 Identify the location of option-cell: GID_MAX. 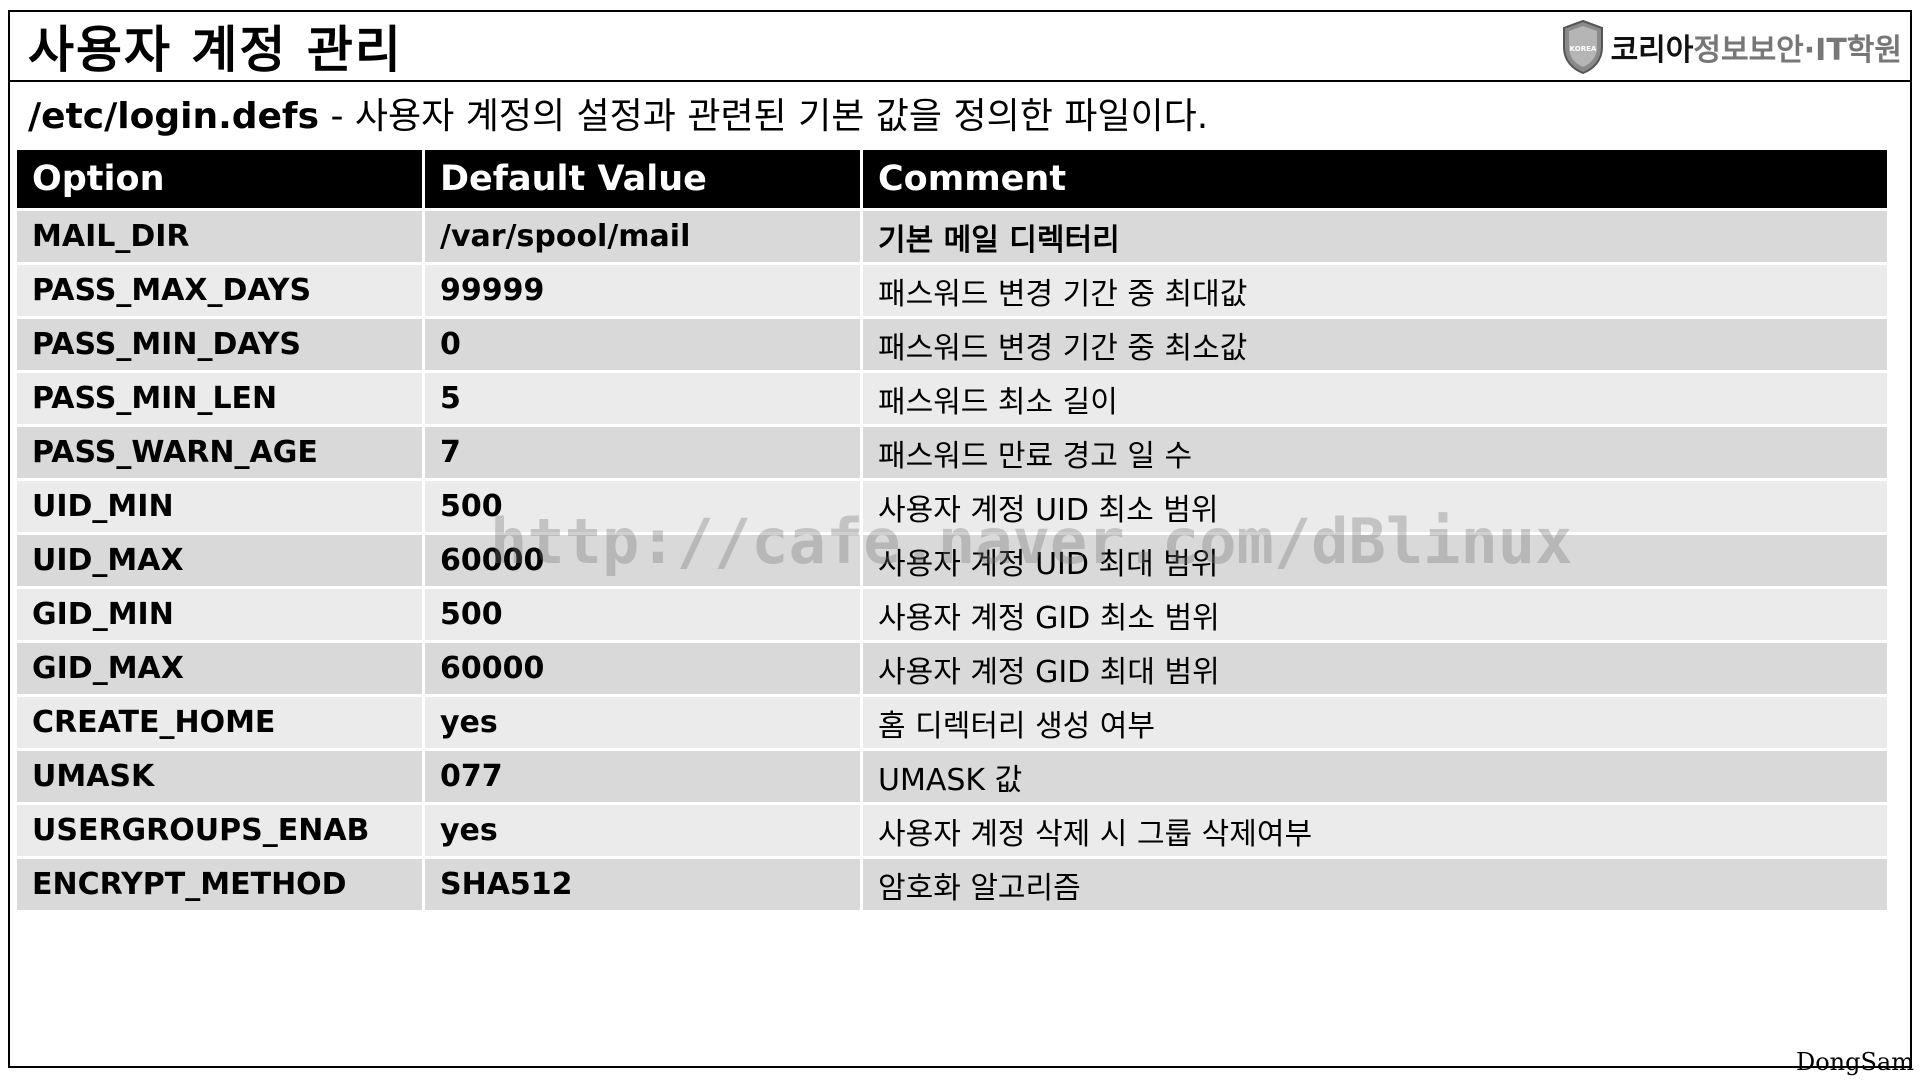
(219, 668).